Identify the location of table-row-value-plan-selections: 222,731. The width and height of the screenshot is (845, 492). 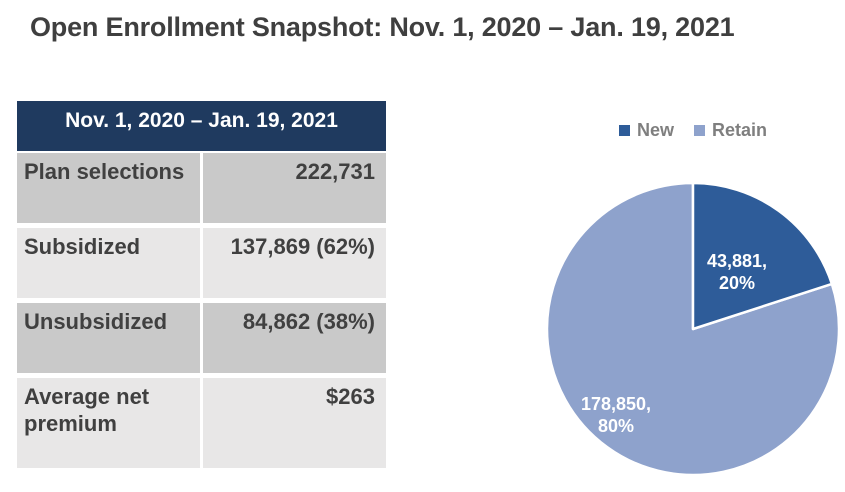
(294, 188).